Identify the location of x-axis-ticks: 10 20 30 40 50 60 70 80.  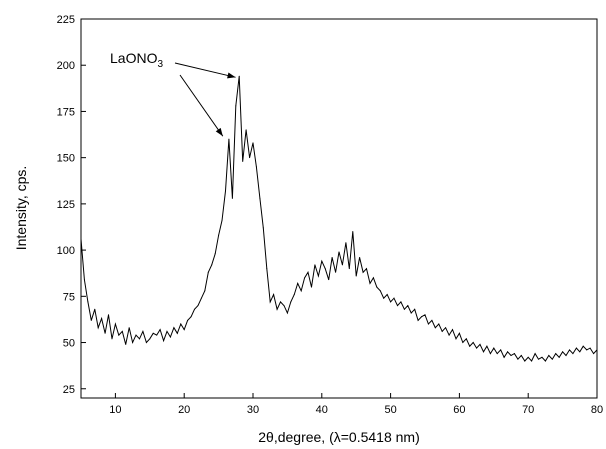
(356, 404).